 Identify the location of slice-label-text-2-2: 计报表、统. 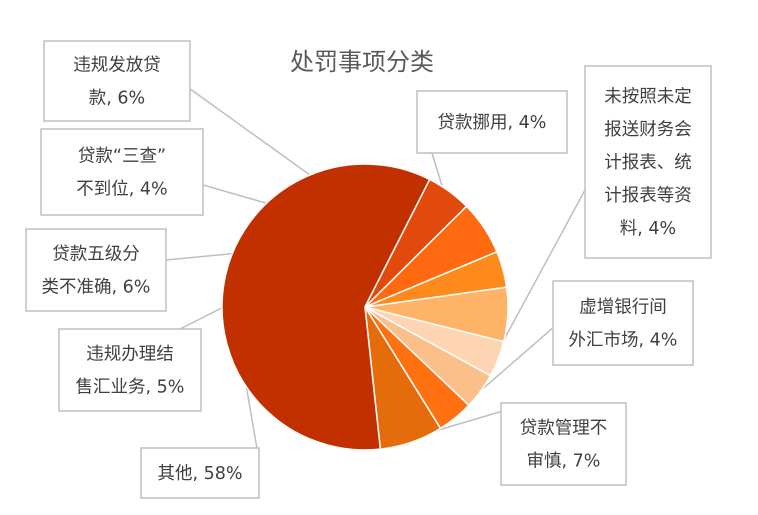
(648, 163).